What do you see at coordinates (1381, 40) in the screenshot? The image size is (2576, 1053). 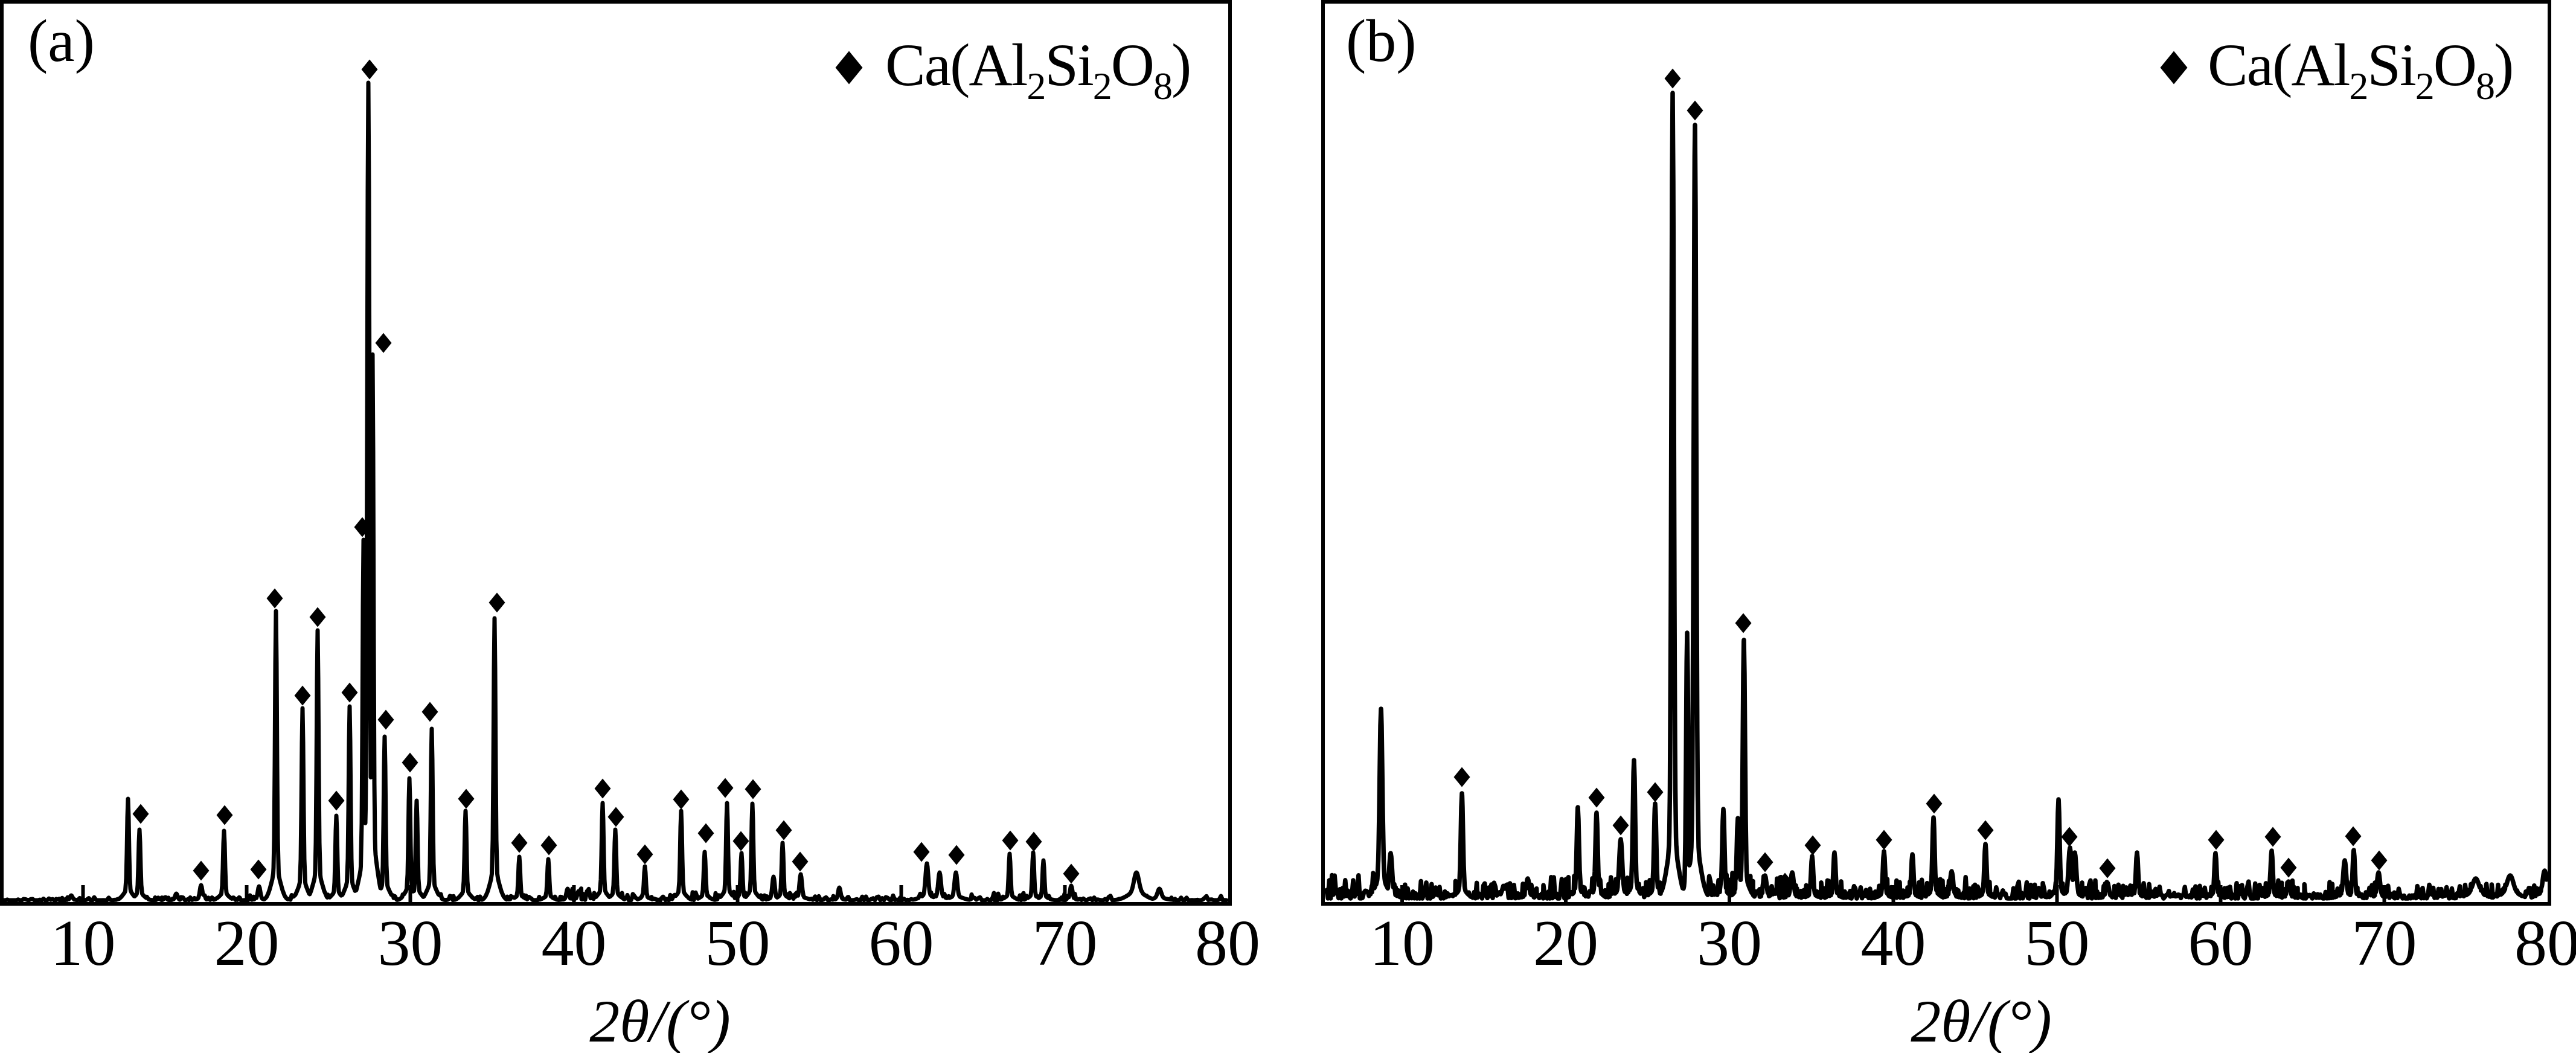 I see `svg-text: (b)` at bounding box center [1381, 40].